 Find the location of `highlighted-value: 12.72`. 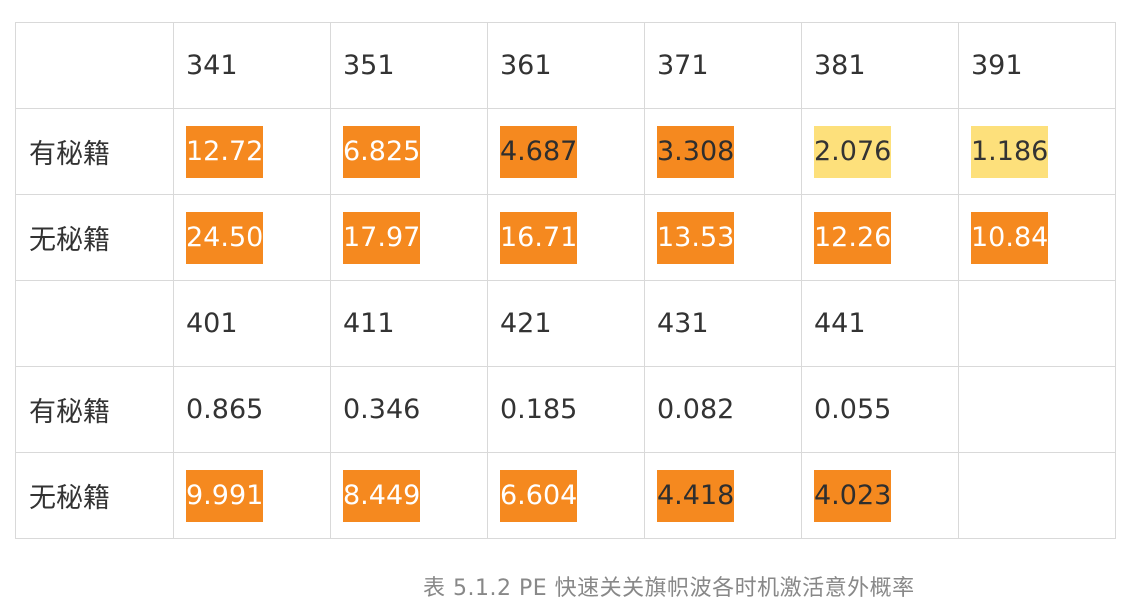

highlighted-value: 12.72 is located at coordinates (225, 151).